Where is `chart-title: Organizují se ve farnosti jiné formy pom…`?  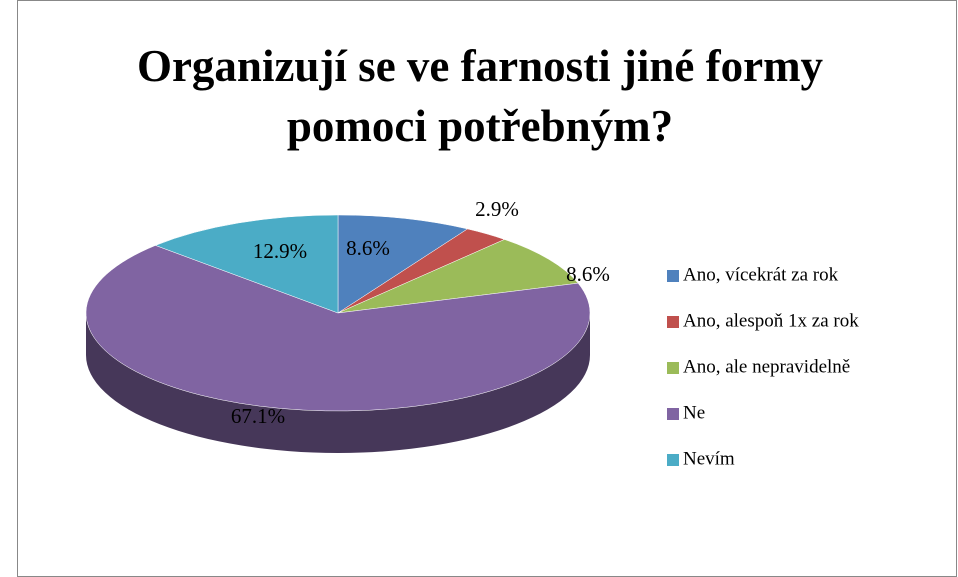 chart-title: Organizují se ve farnosti jiné formy pom… is located at coordinates (480, 96).